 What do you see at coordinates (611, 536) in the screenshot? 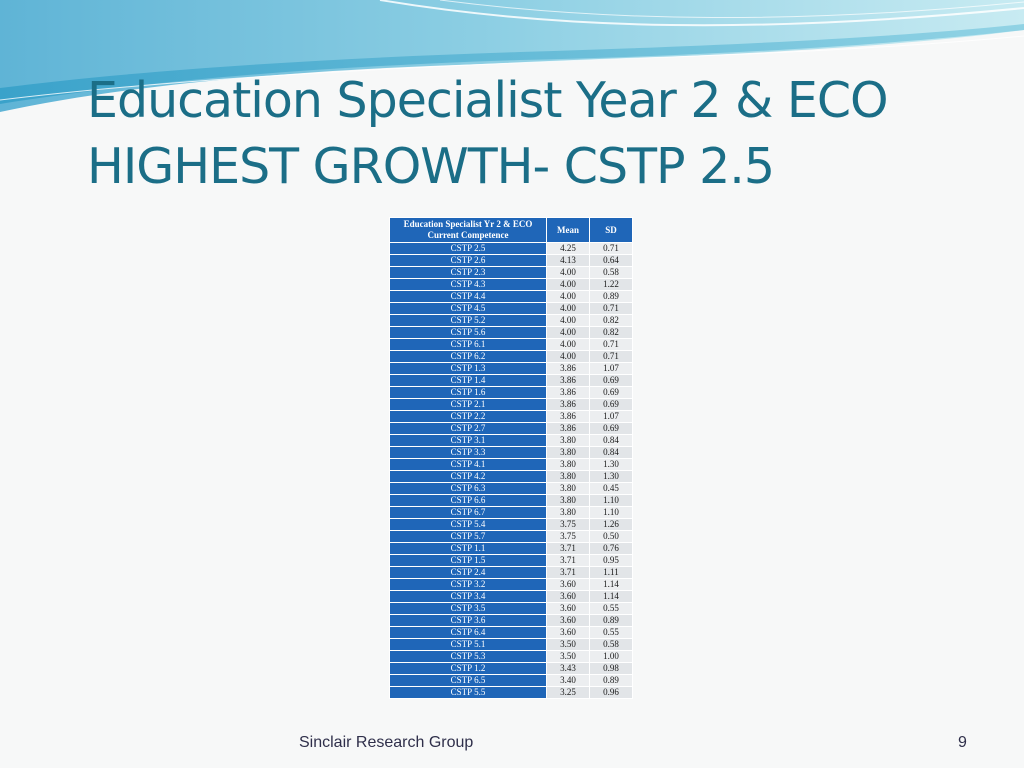
I see `sd-cell: 0.50` at bounding box center [611, 536].